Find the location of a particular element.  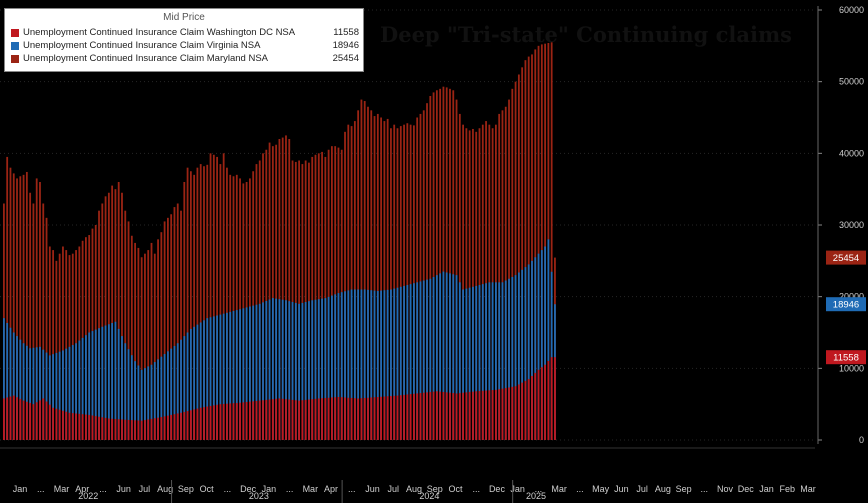

value-badge is located at coordinates (846, 257).